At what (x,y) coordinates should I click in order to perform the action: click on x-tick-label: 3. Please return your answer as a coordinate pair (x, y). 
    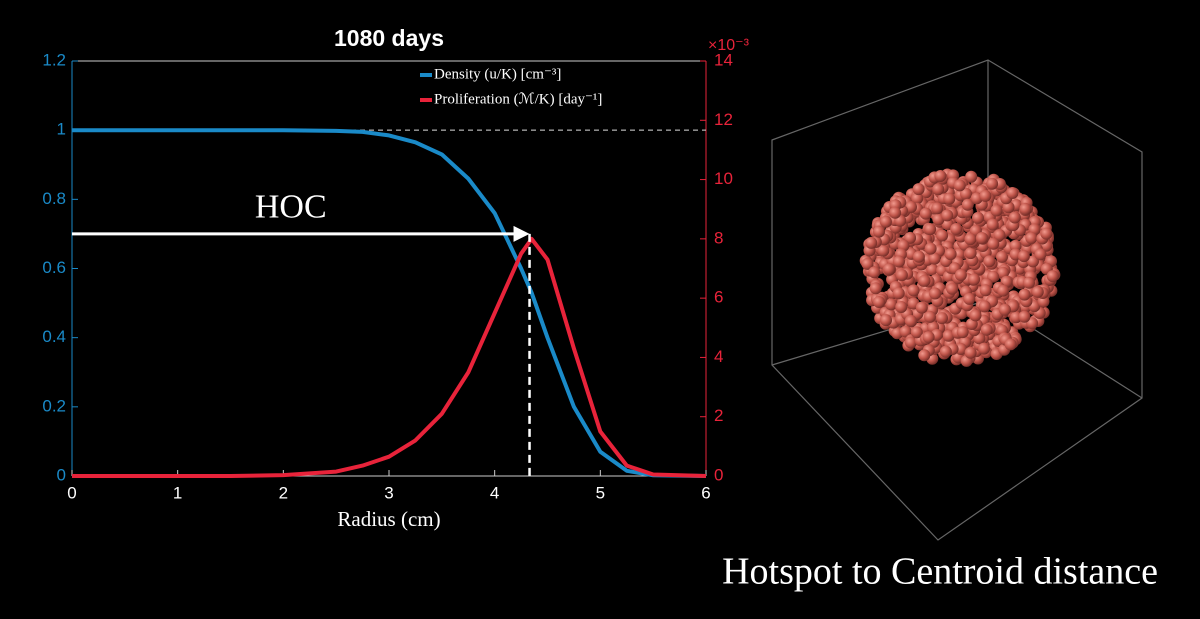
    Looking at the image, I should click on (388, 492).